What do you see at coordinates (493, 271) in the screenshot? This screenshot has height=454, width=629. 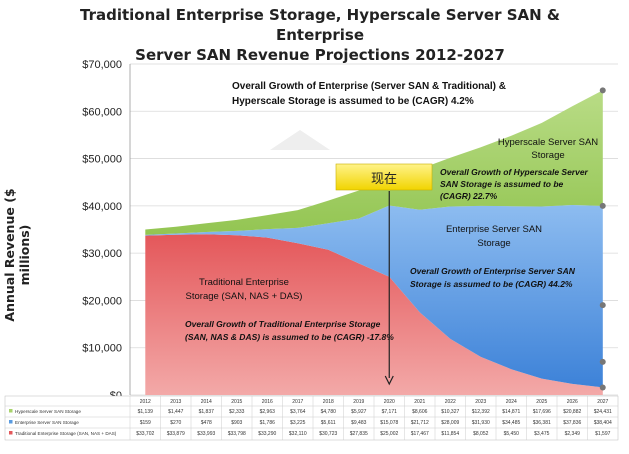 I see `enterprise-server-san-growth-line-1: Overall Growth of Enterprise Server SAN` at bounding box center [493, 271].